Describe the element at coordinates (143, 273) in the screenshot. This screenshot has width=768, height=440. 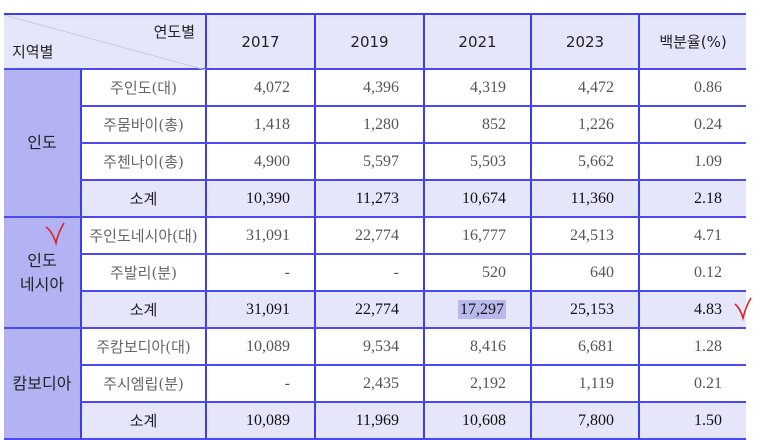
I see `office-name: 주발리(분)` at that location.